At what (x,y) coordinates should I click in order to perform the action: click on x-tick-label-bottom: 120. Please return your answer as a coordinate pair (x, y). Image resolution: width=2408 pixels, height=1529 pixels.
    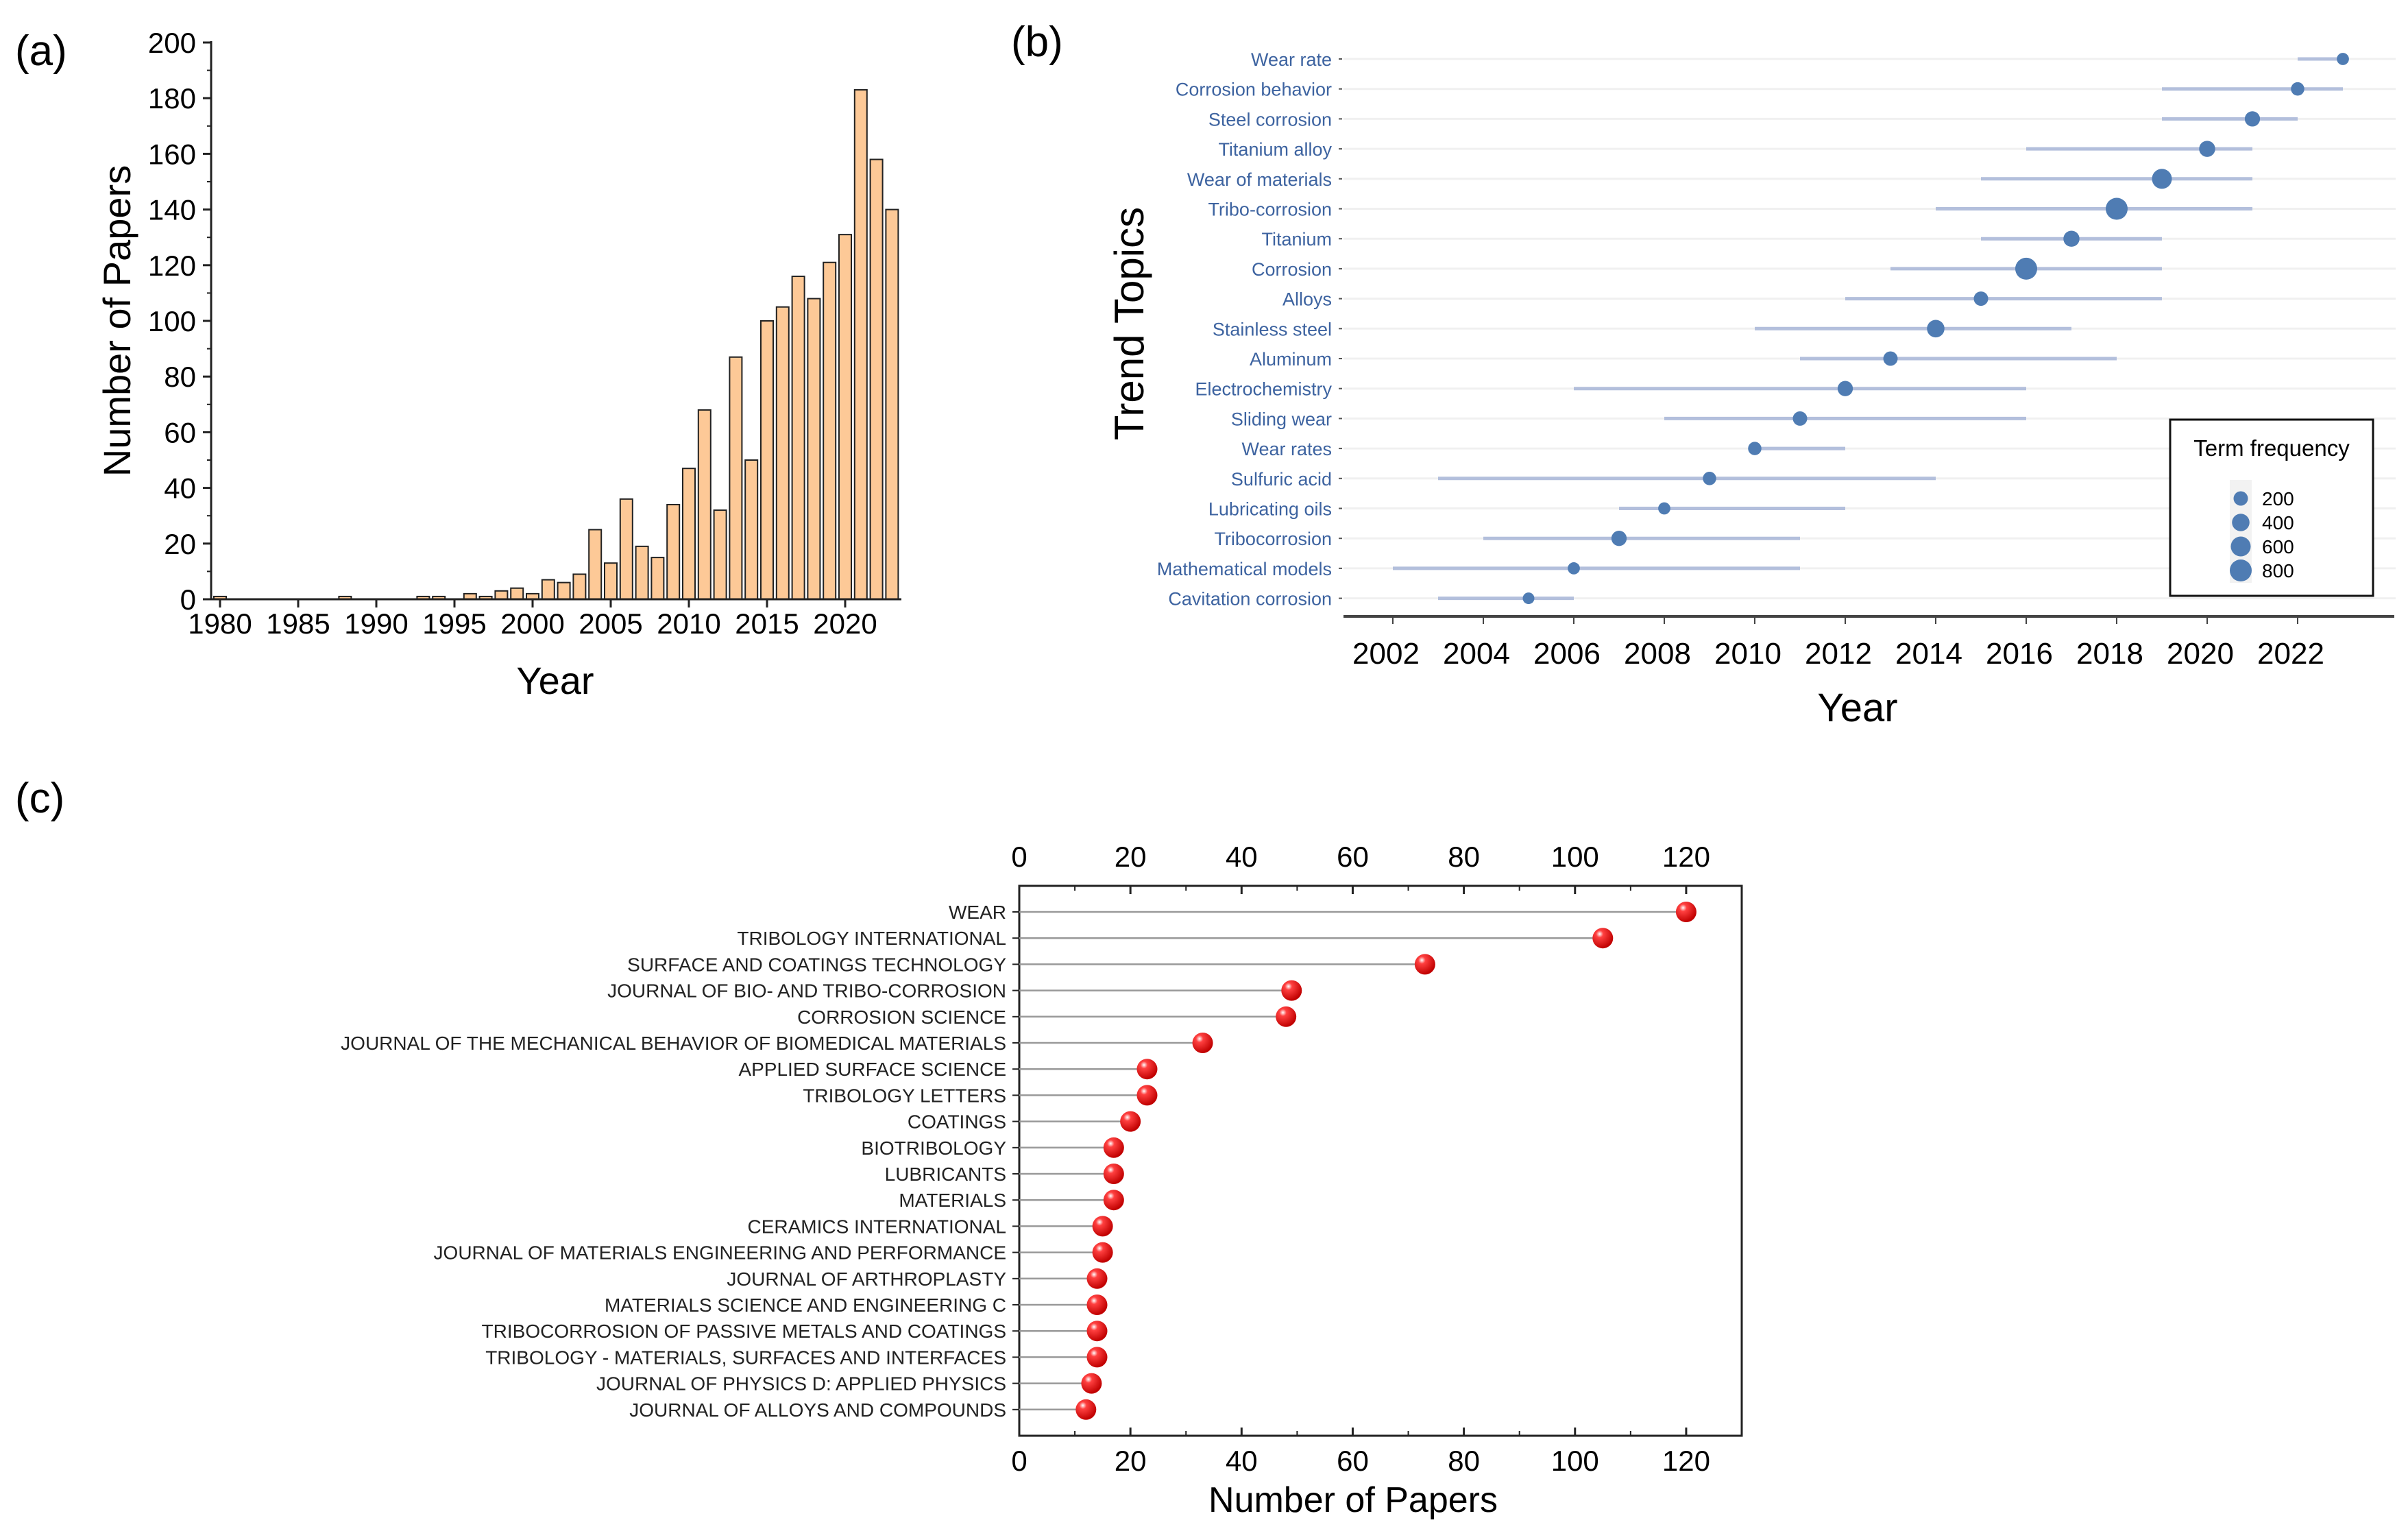
    Looking at the image, I should click on (1686, 1461).